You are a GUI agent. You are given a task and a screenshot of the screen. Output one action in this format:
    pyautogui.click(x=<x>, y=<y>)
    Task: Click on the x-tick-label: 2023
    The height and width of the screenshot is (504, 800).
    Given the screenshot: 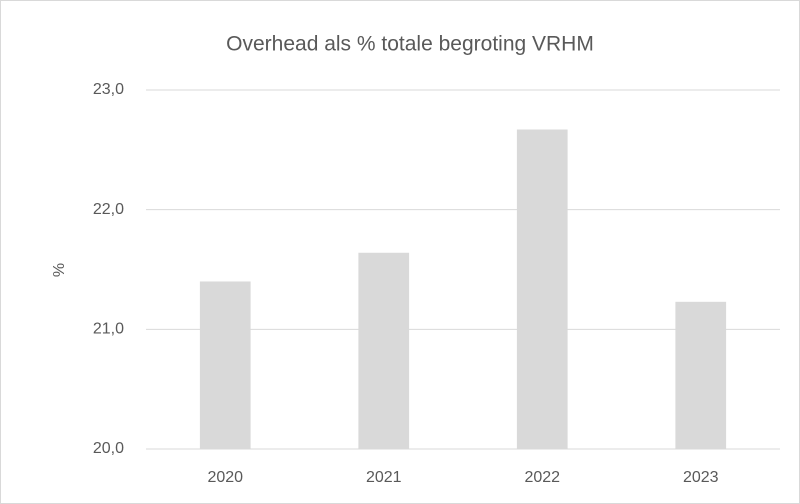 What is the action you would take?
    pyautogui.click(x=701, y=477)
    